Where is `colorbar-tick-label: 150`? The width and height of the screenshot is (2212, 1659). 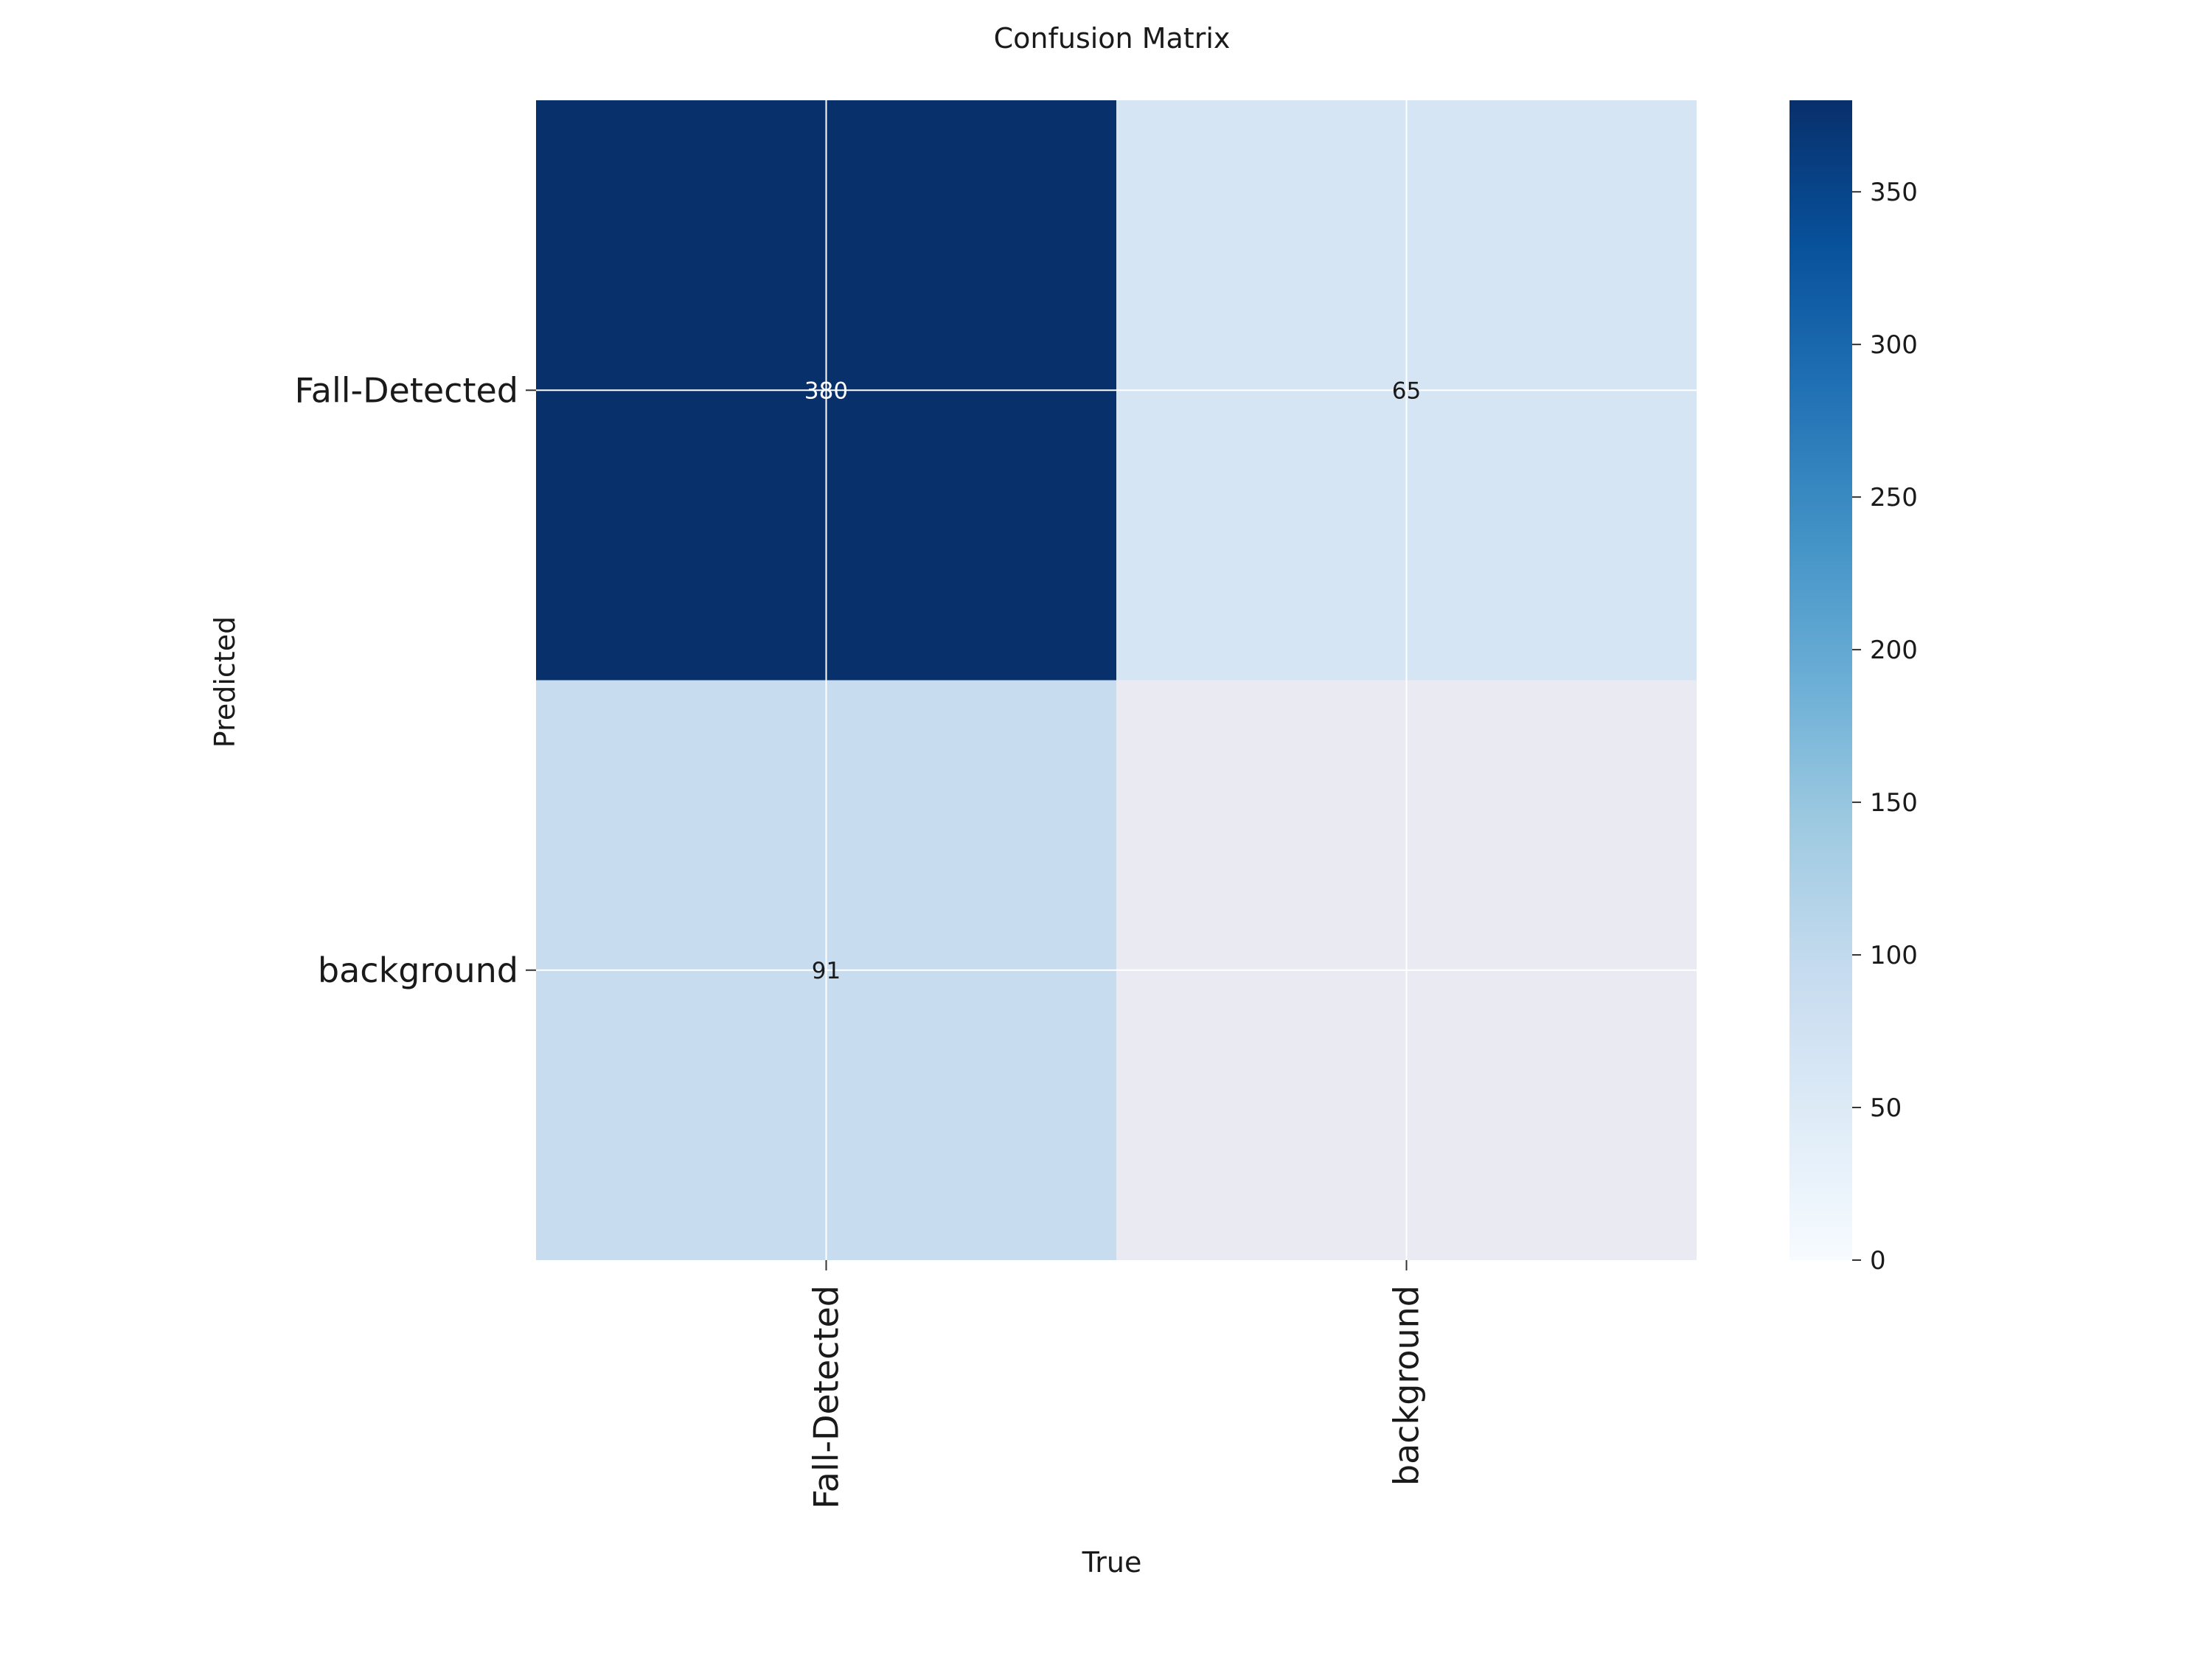
colorbar-tick-label: 150 is located at coordinates (1894, 803).